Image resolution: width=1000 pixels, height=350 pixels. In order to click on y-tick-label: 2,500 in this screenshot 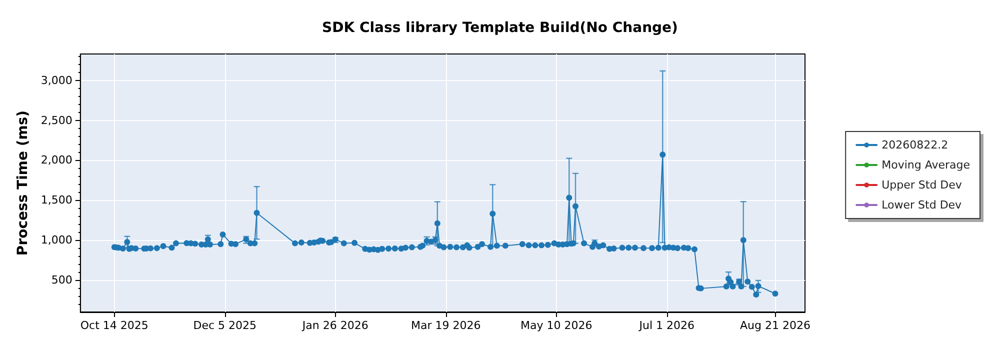, I will do `click(56, 120)`.